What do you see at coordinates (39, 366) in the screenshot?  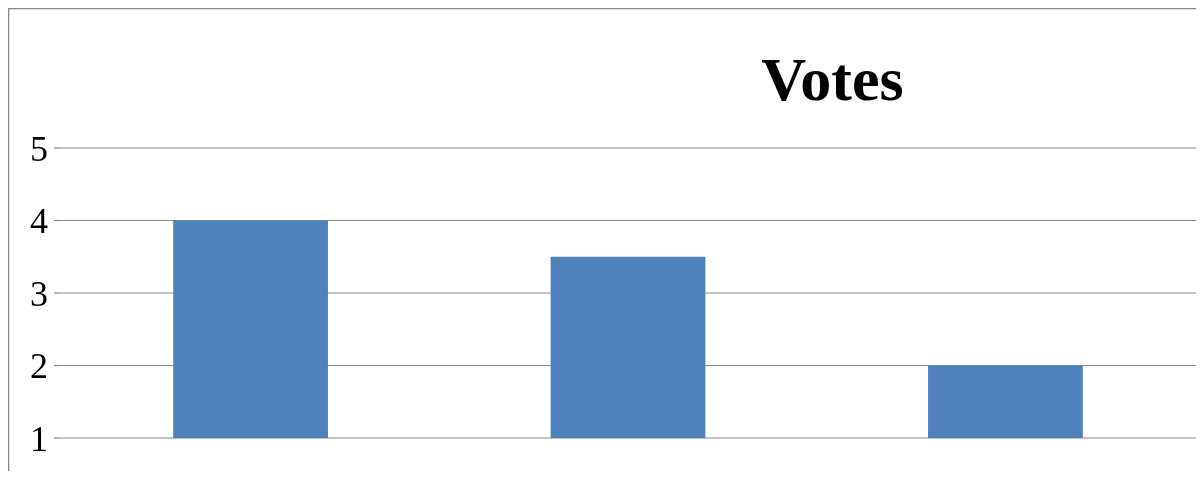 I see `y-tick-label: 2` at bounding box center [39, 366].